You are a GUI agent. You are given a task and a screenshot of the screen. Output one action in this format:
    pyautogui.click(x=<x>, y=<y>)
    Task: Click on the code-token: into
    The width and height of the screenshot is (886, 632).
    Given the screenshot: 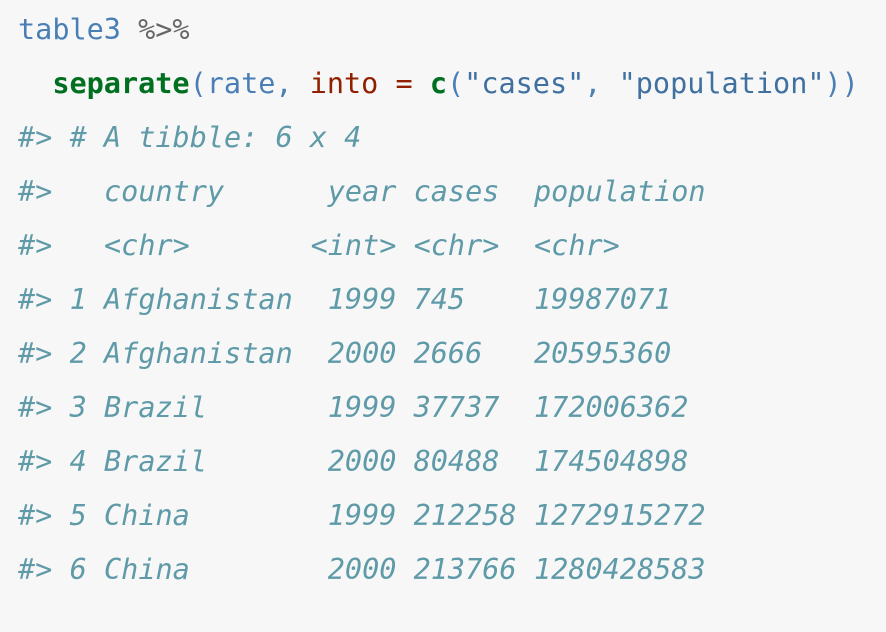 What is the action you would take?
    pyautogui.click(x=344, y=83)
    